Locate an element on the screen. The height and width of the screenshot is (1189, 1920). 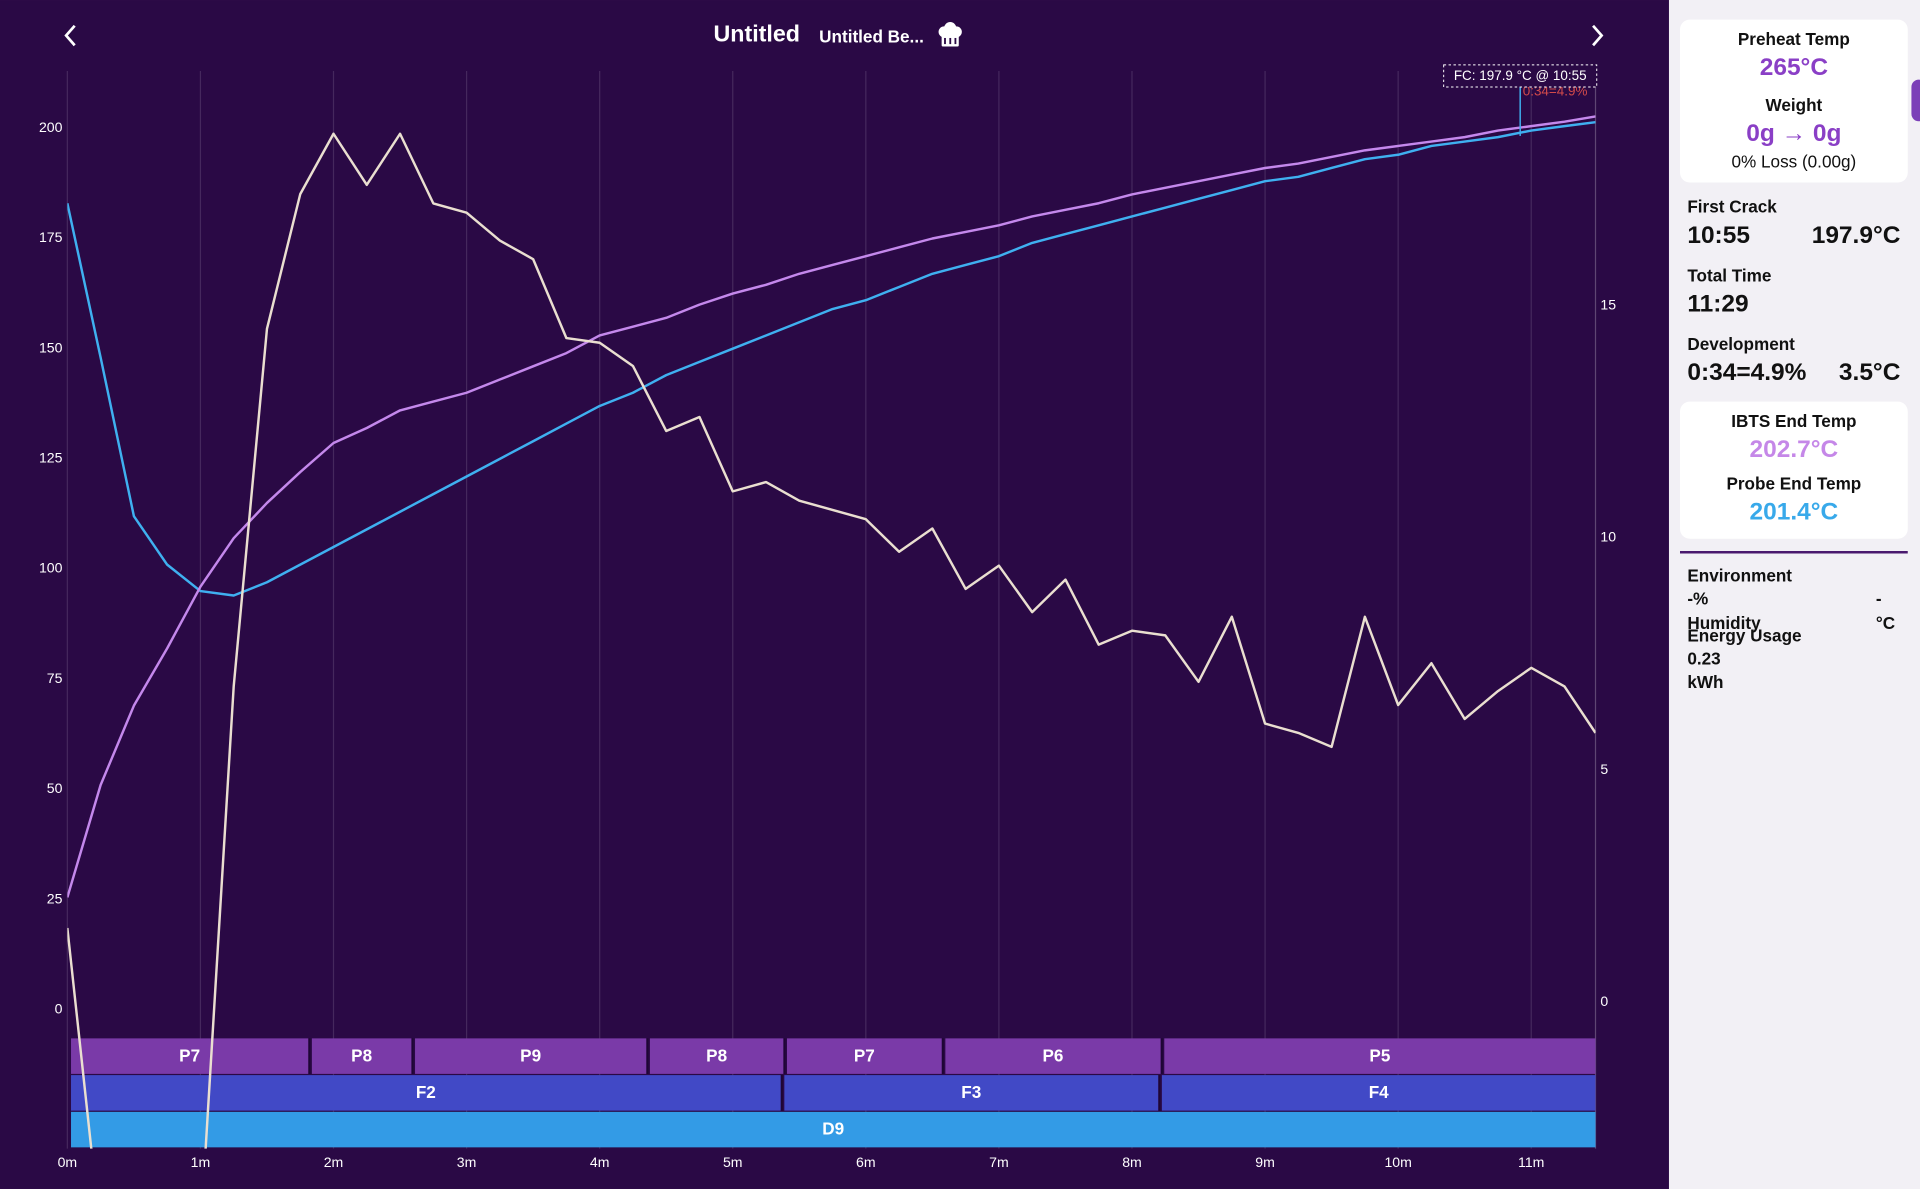
phase-label: F2 is located at coordinates (426, 1092).